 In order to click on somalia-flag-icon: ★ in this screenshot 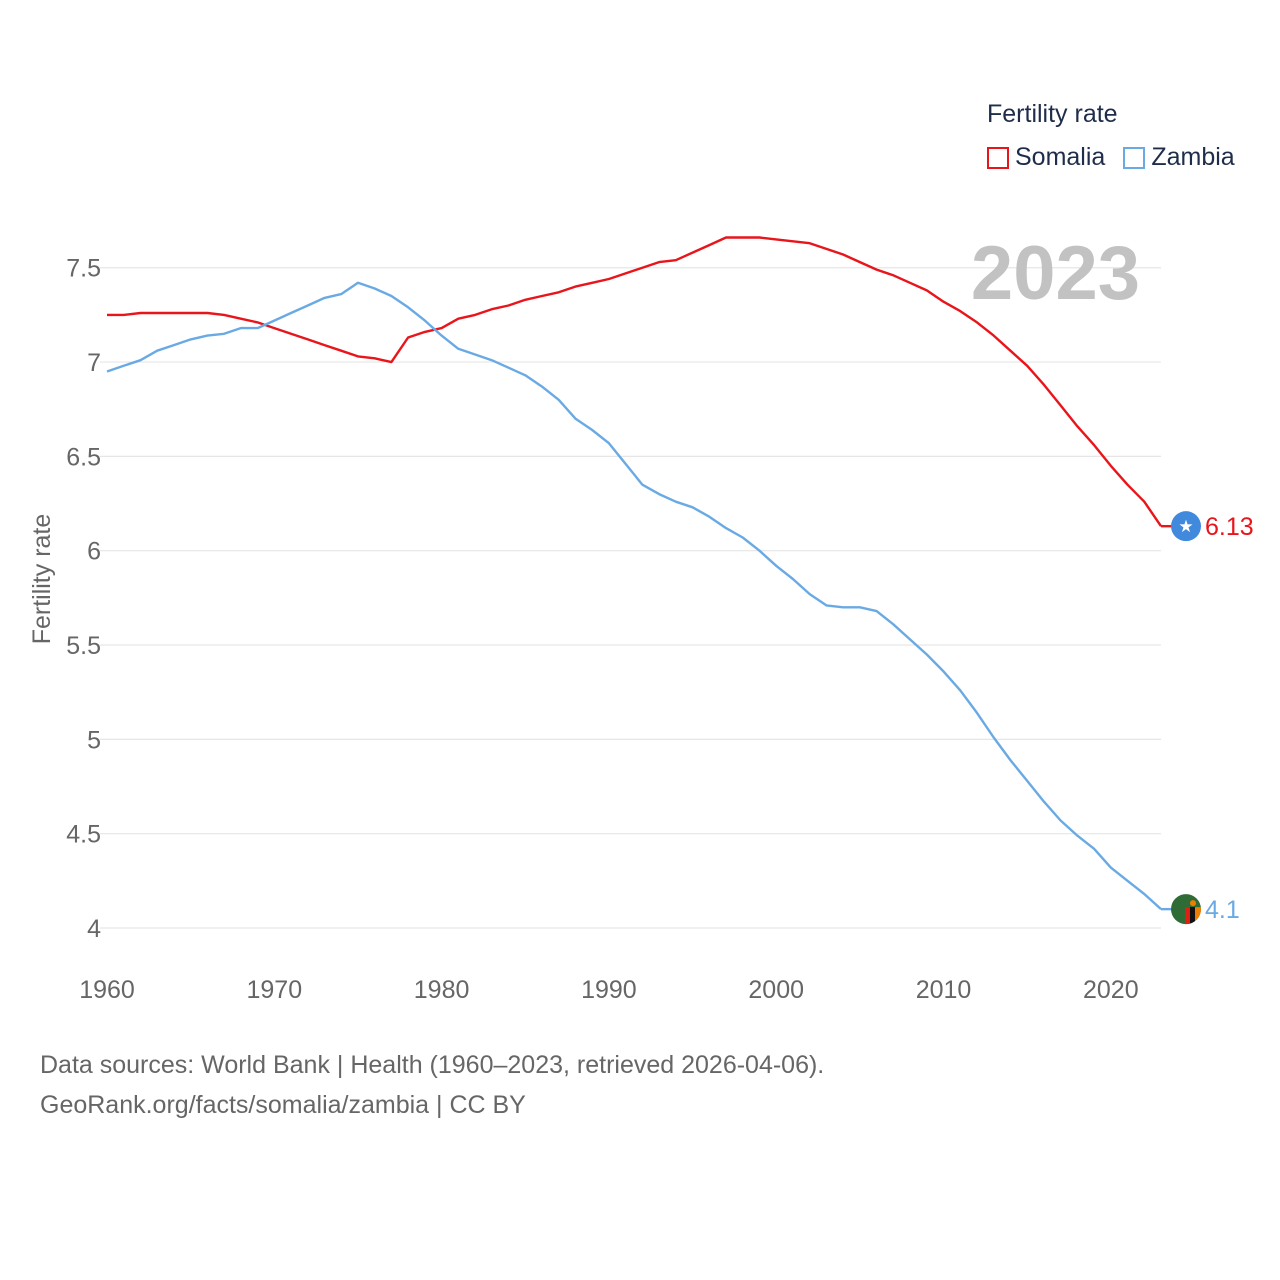, I will do `click(1186, 526)`.